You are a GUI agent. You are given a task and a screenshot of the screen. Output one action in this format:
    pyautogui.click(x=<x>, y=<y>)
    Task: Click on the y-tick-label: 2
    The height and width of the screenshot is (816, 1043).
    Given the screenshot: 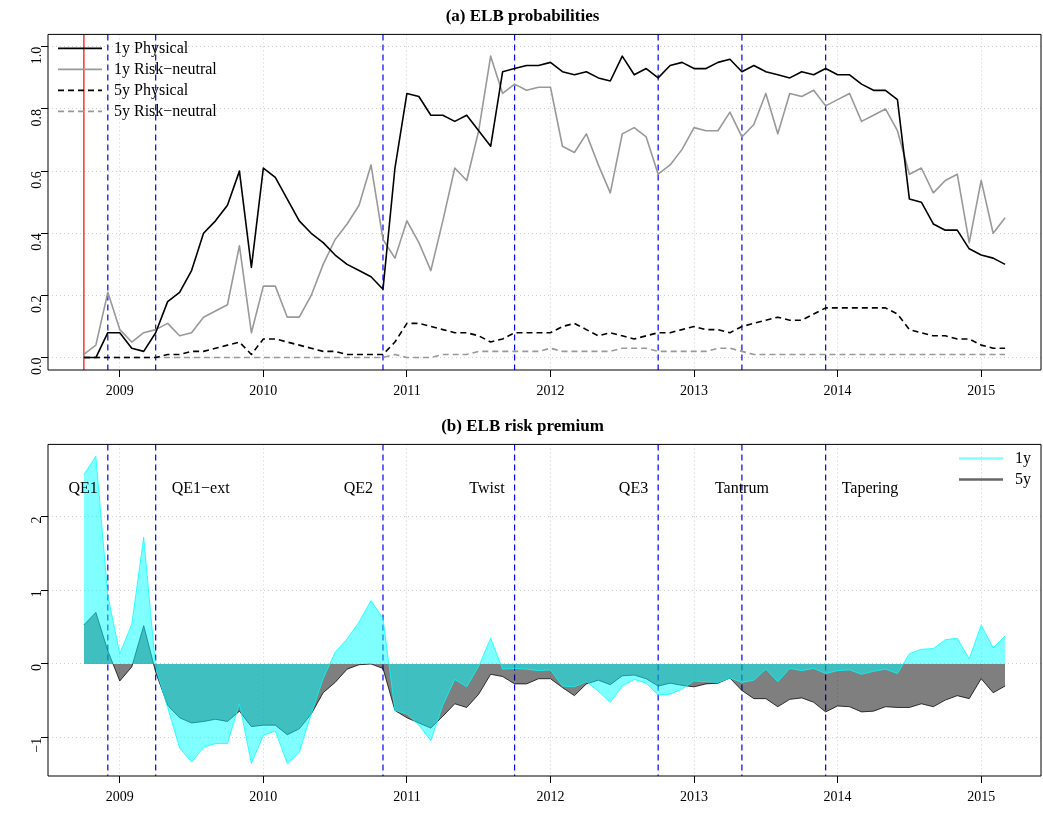 What is the action you would take?
    pyautogui.click(x=36, y=520)
    